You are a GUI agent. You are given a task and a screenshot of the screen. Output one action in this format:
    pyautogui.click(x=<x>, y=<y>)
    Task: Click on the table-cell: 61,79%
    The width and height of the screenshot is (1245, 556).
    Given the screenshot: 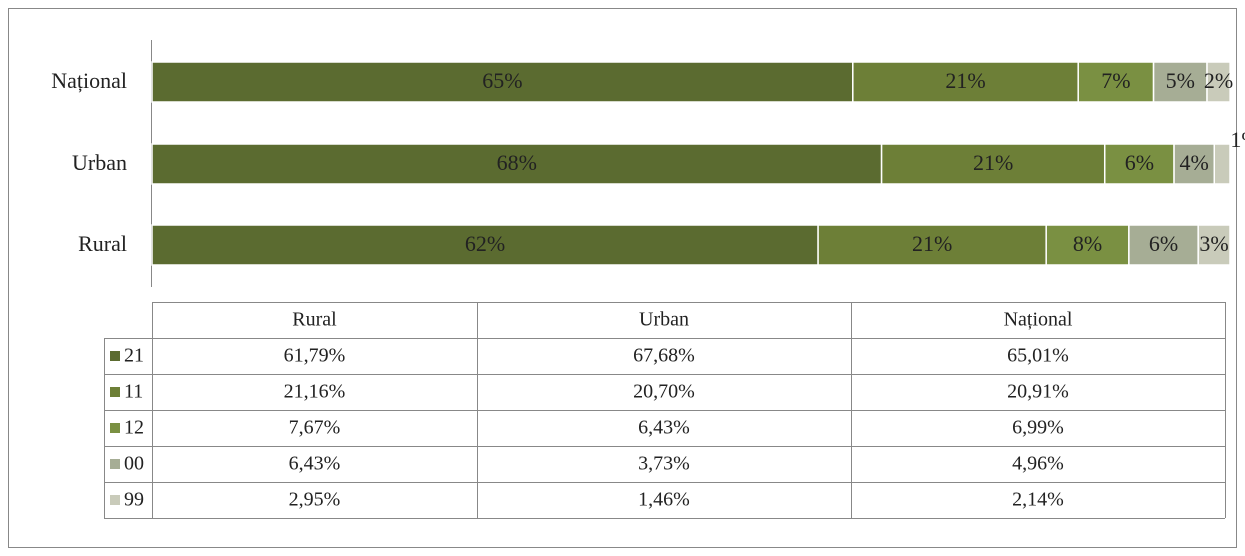 What is the action you would take?
    pyautogui.click(x=315, y=356)
    